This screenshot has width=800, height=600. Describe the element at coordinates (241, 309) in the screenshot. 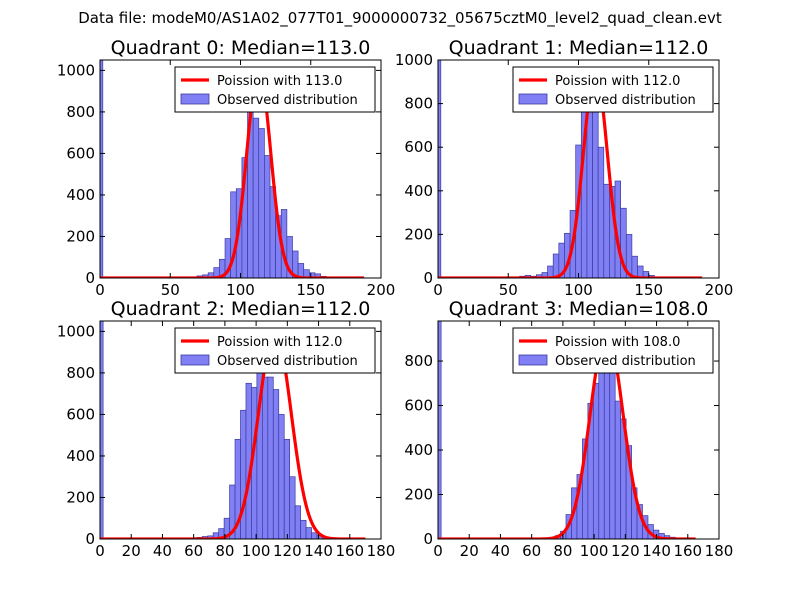

I see `chart-title: Quadrant 2: Median=112.0` at that location.